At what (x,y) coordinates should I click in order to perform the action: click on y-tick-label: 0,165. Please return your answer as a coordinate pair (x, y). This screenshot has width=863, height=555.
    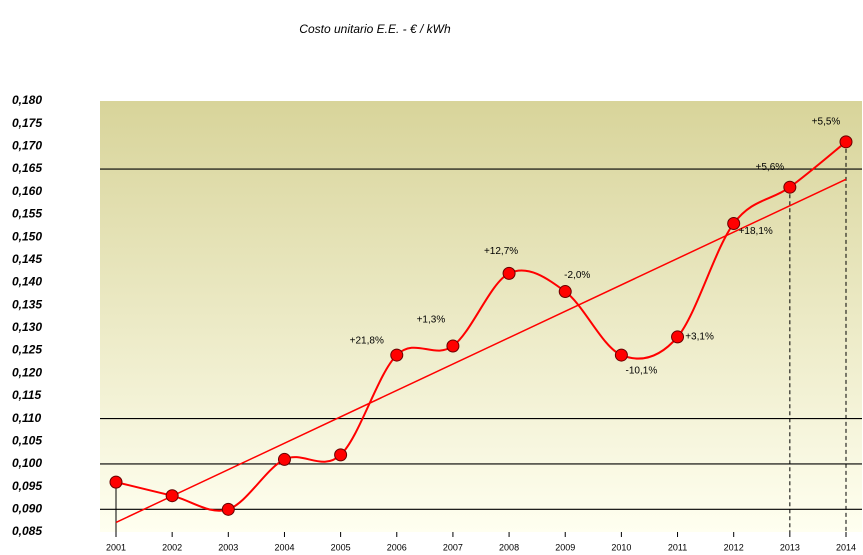
    Looking at the image, I should click on (27, 168).